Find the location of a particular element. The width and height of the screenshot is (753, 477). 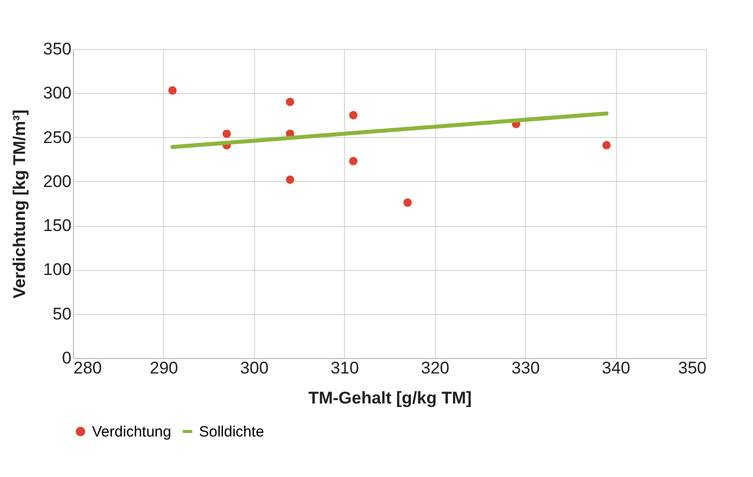

y-axis-title: Verdichtung [kg TM/m³] is located at coordinates (20, 204).